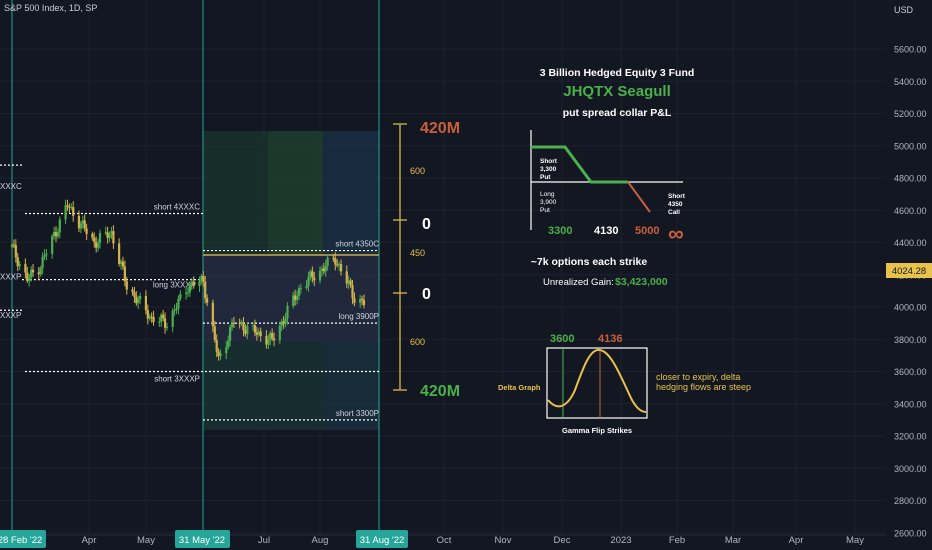 The height and width of the screenshot is (550, 932). I want to click on price-tick-label: 2800.00, so click(910, 501).